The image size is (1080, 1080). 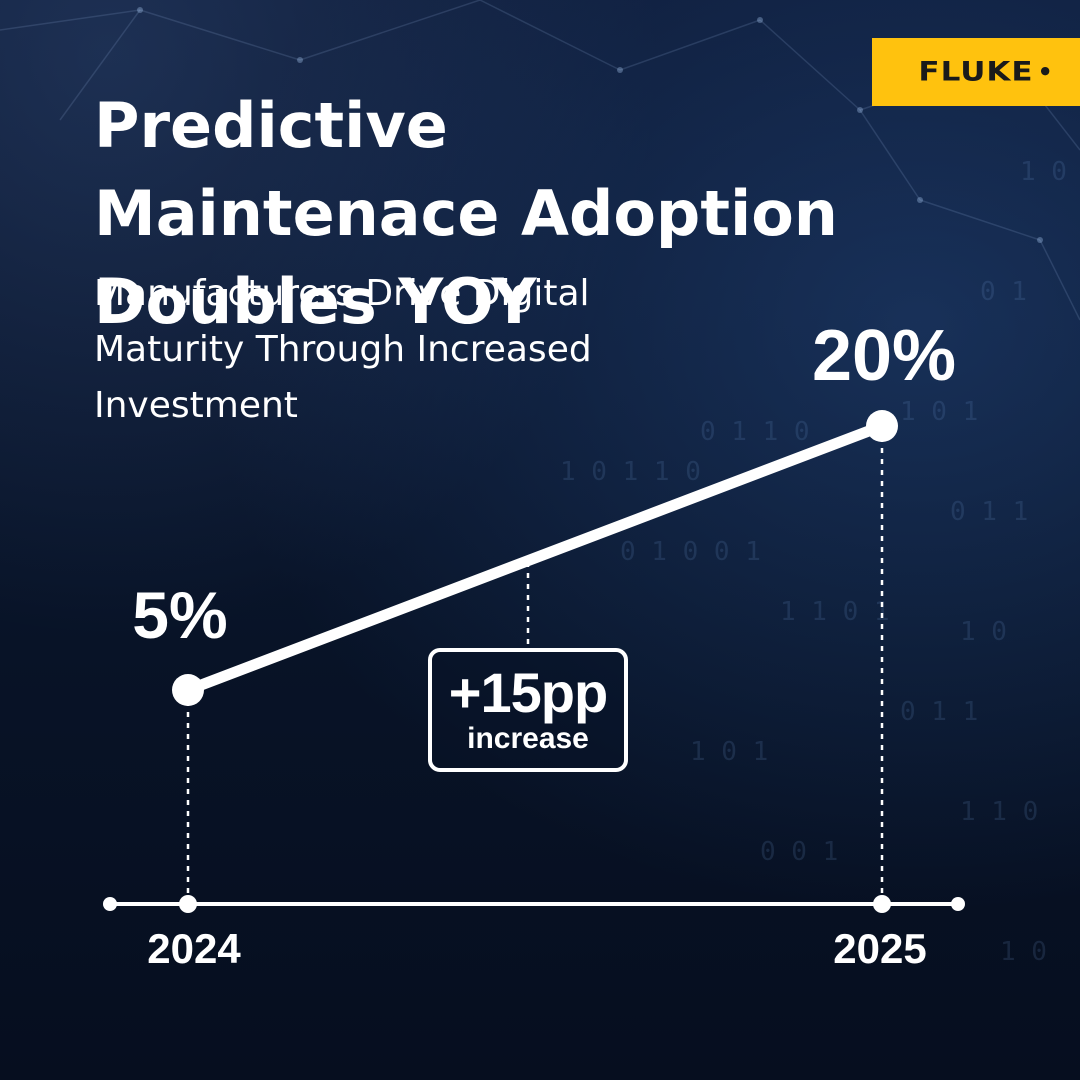 What do you see at coordinates (194, 948) in the screenshot?
I see `year-label-2024: 2024` at bounding box center [194, 948].